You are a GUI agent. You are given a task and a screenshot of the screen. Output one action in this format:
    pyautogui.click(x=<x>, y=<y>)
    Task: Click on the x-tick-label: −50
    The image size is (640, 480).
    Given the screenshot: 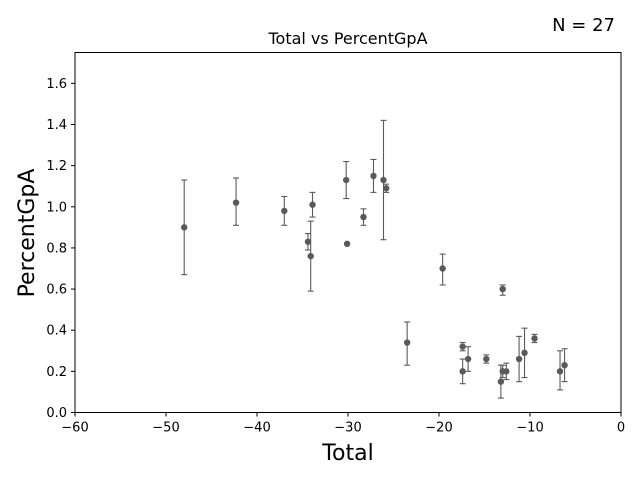 What is the action you would take?
    pyautogui.click(x=165, y=428)
    